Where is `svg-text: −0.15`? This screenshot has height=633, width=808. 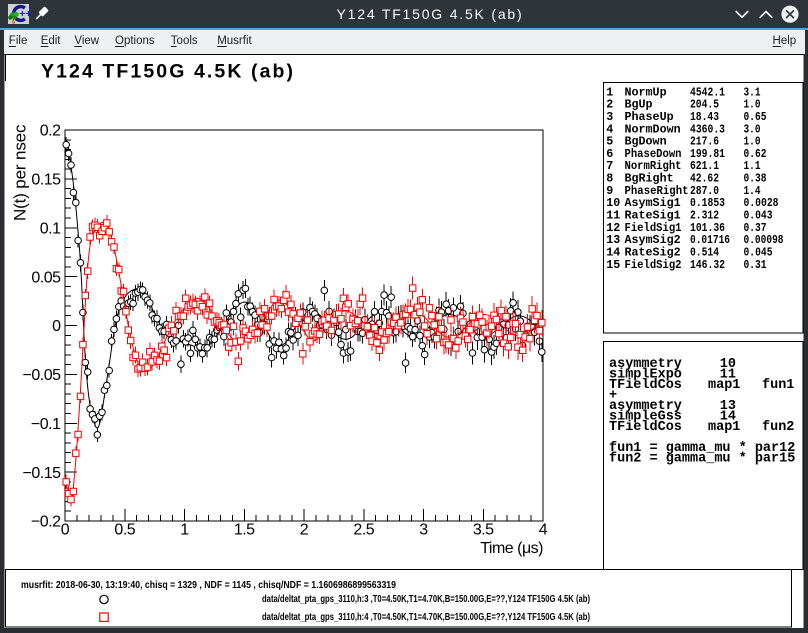 svg-text: −0.15 is located at coordinates (42, 473).